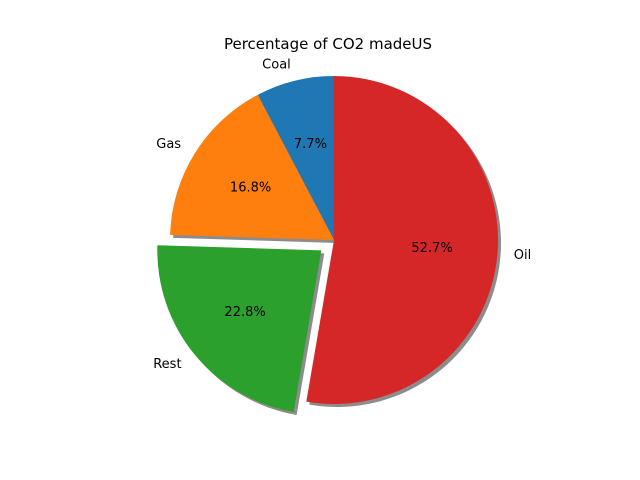 This screenshot has width=640, height=480. I want to click on pie-slice-gas, so click(252, 167).